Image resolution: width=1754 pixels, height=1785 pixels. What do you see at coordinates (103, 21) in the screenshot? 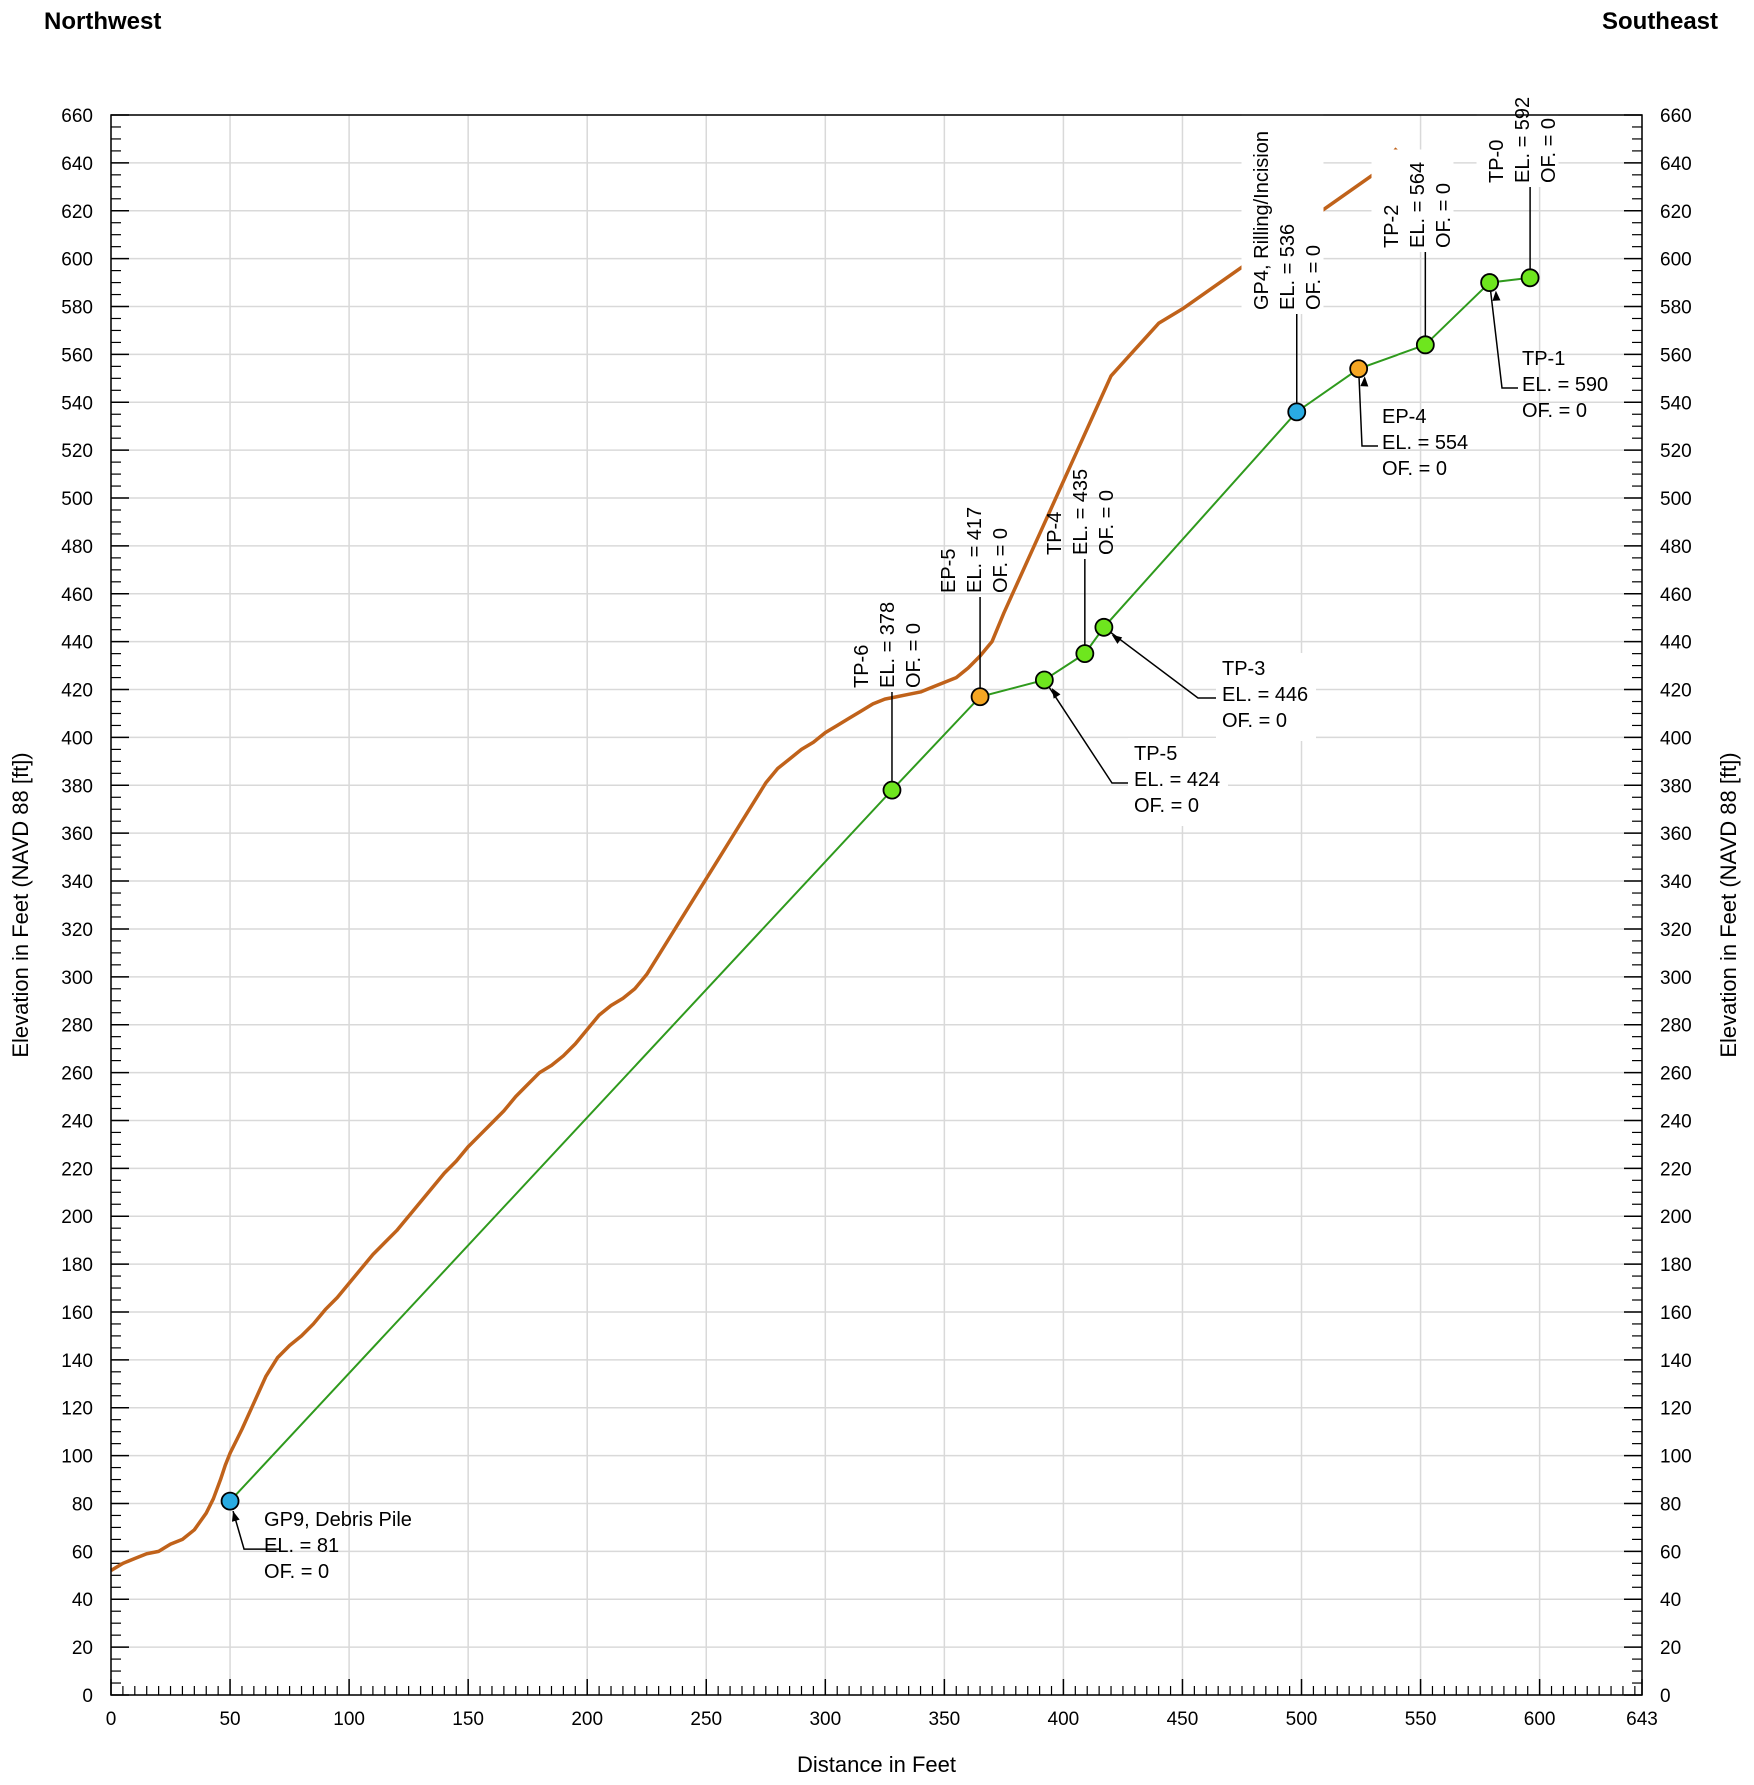
I see `northwest-direction-label: Northwest` at bounding box center [103, 21].